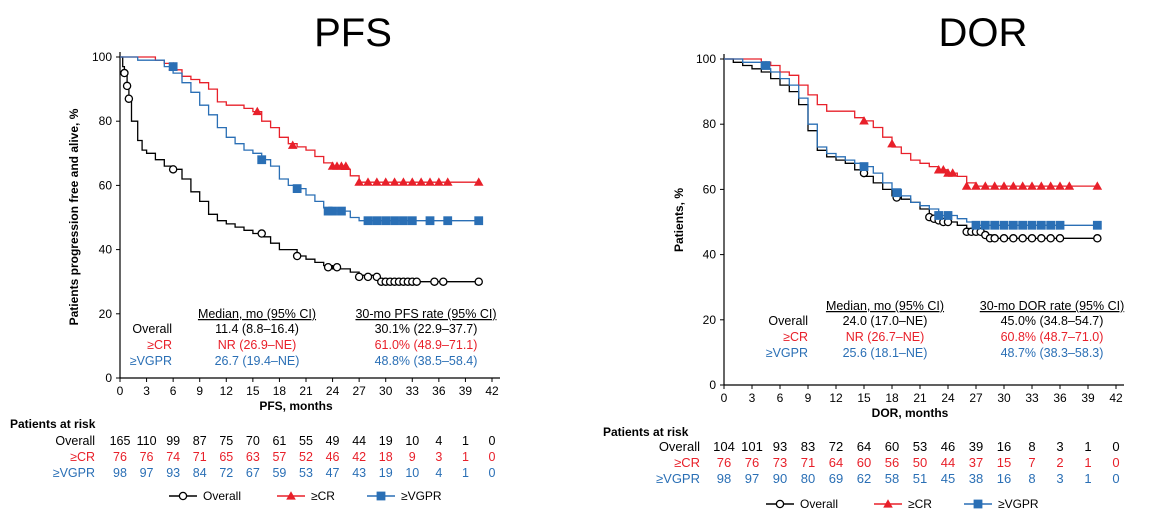  What do you see at coordinates (920, 462) in the screenshot?
I see `at-risk-count: 50` at bounding box center [920, 462].